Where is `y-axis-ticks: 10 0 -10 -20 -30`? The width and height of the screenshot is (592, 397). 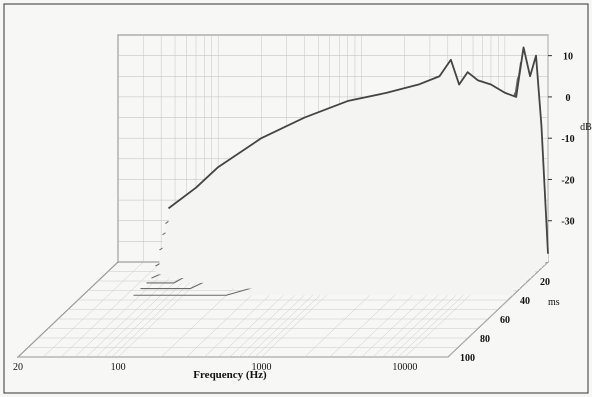
y-axis-ticks: 10 0 -10 -20 -30 is located at coordinates (561, 140).